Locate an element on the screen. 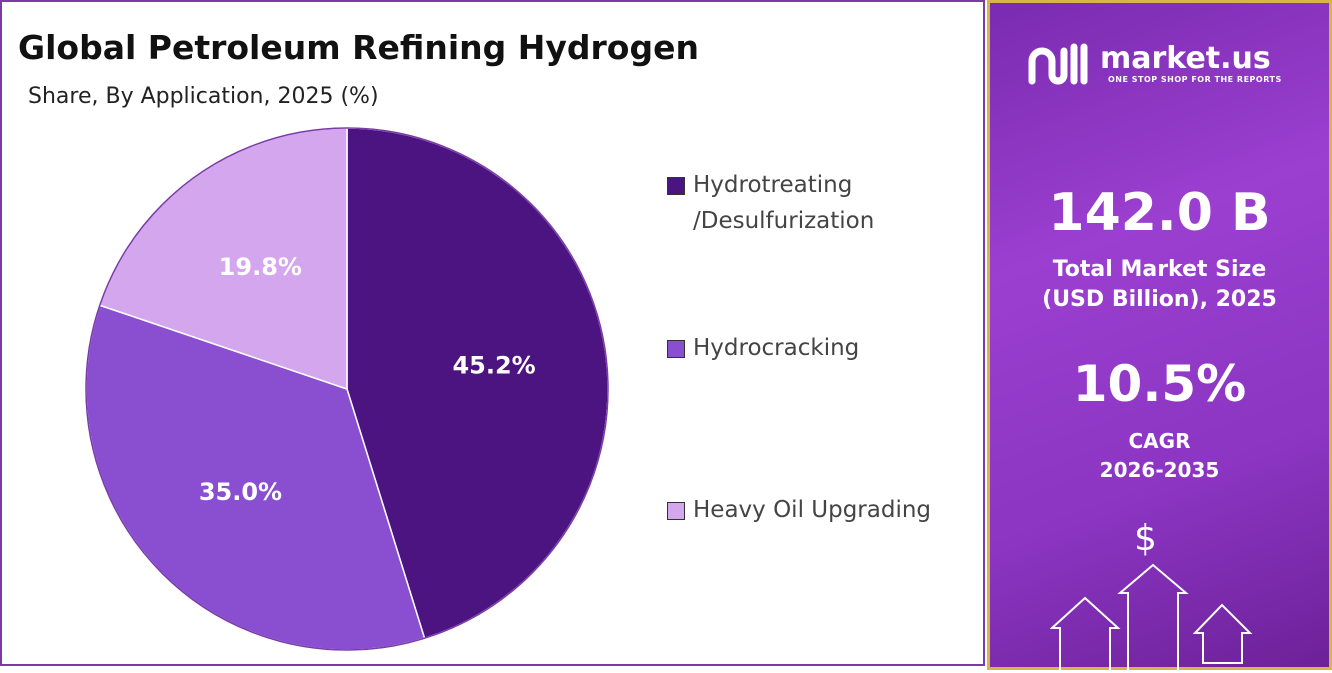  chart-subtitle: Share, By Application, 2025 (%) is located at coordinates (203, 96).